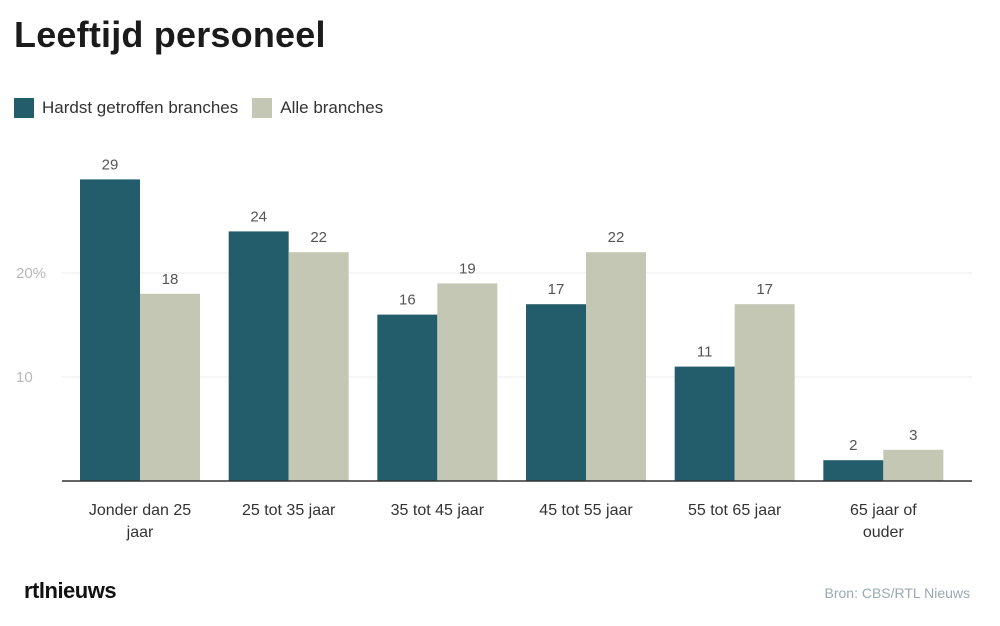  Describe the element at coordinates (110, 164) in the screenshot. I see `data-label-0-0: 29` at that location.